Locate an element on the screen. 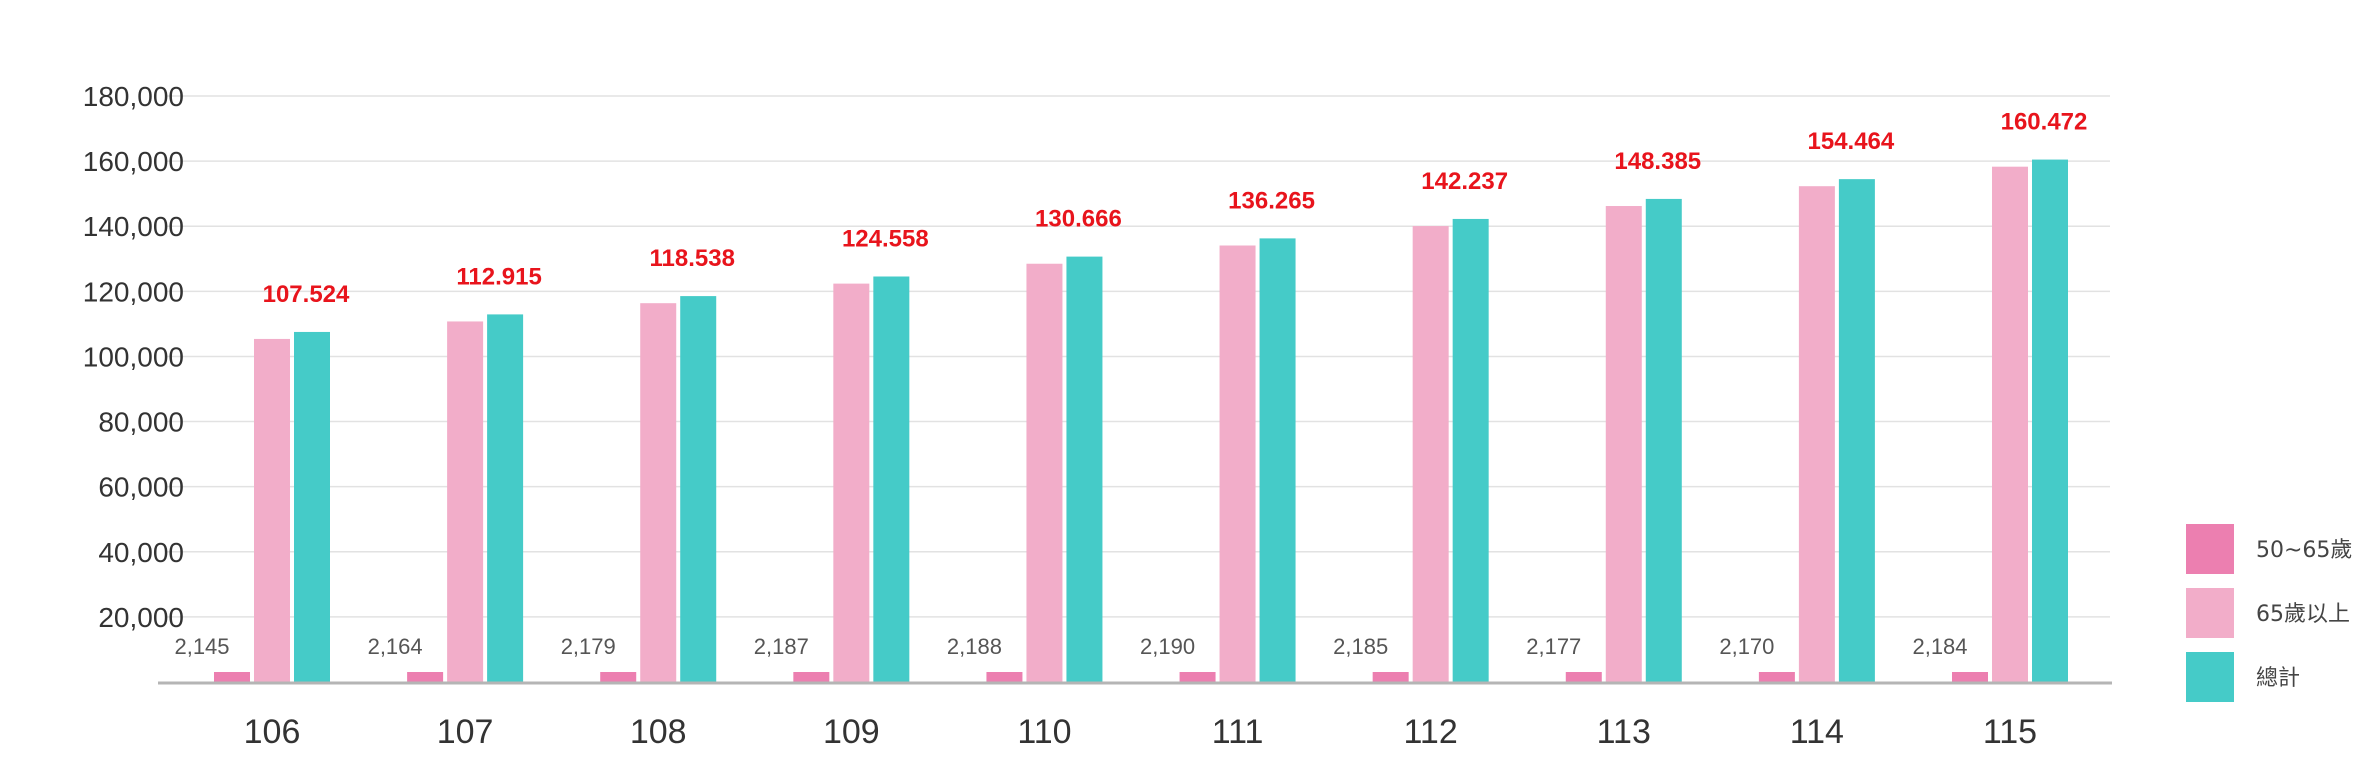  x-axis: 106 107 108 109 110 111 112 113 114 115 is located at coordinates (1140, 732).